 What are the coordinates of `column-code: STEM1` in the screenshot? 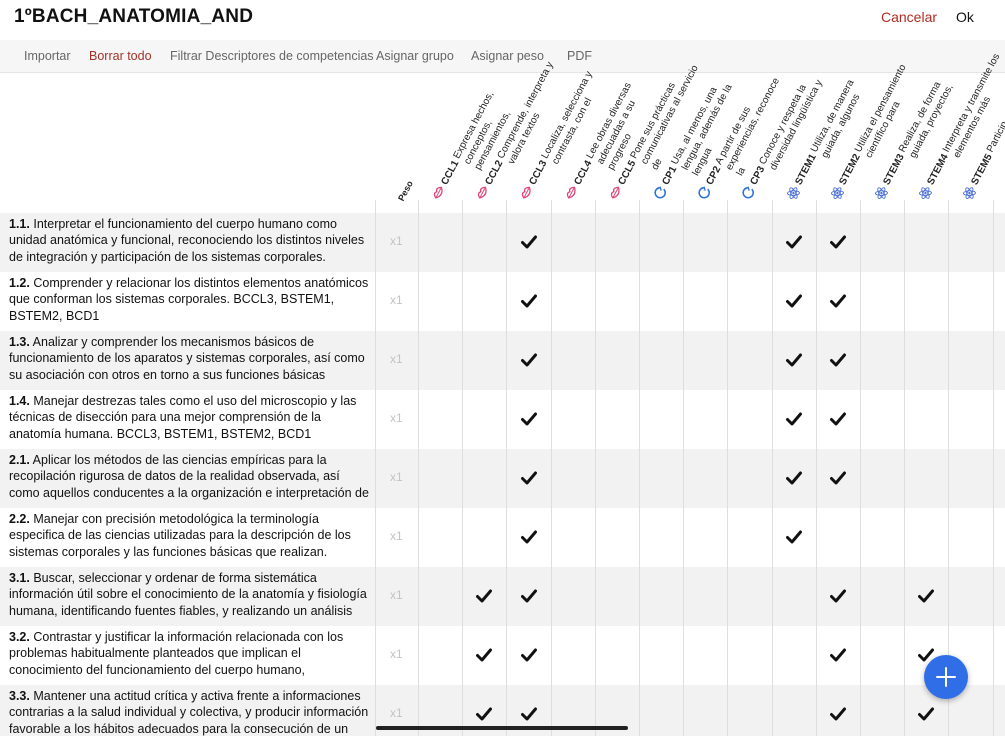 It's located at (806, 169).